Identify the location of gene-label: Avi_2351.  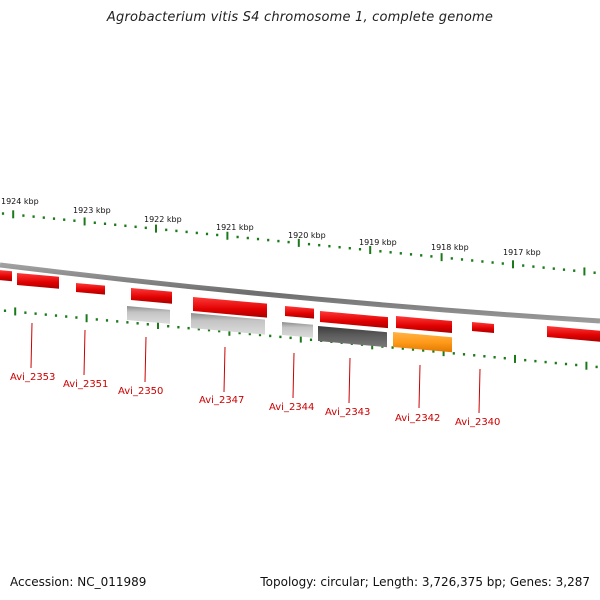
(85, 384).